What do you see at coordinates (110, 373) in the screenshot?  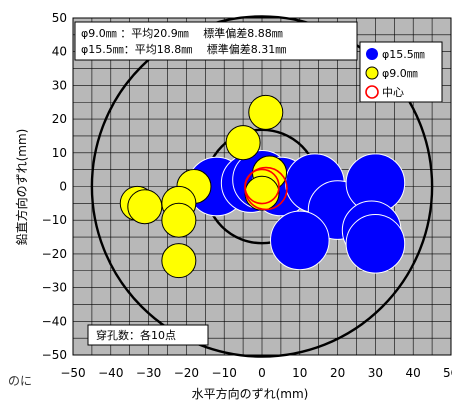 I see `x-tick-label: −40` at bounding box center [110, 373].